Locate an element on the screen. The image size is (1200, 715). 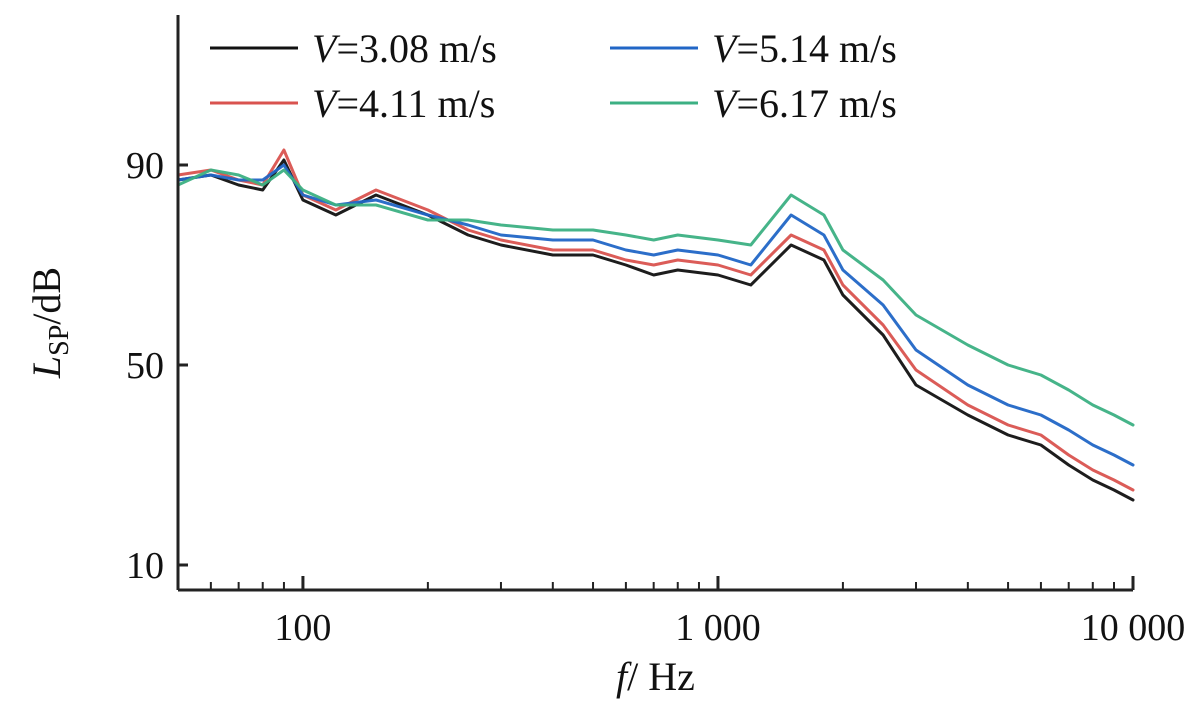
y-axis-label: LSP/dB is located at coordinates (49, 323).